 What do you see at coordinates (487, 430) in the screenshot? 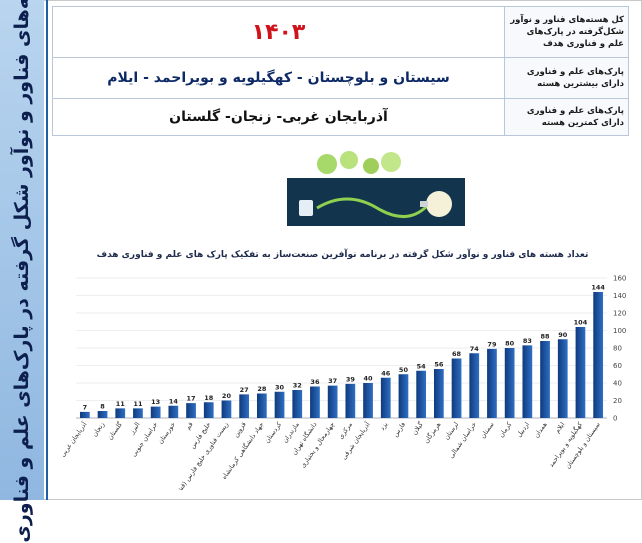
I see `x-tick-label: سمنان` at bounding box center [487, 430].